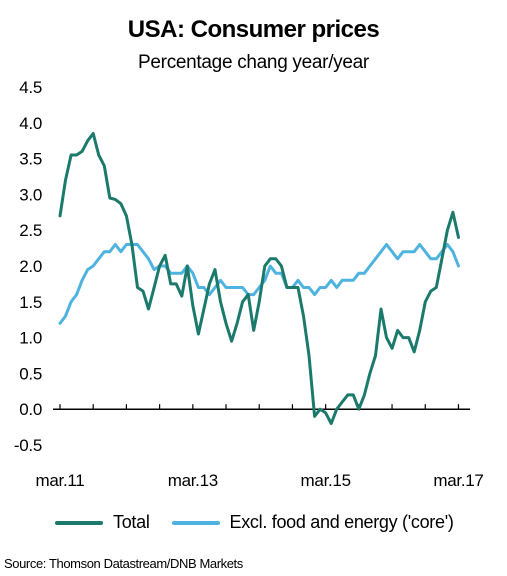  I want to click on x-tick-label: mar.13, so click(193, 480).